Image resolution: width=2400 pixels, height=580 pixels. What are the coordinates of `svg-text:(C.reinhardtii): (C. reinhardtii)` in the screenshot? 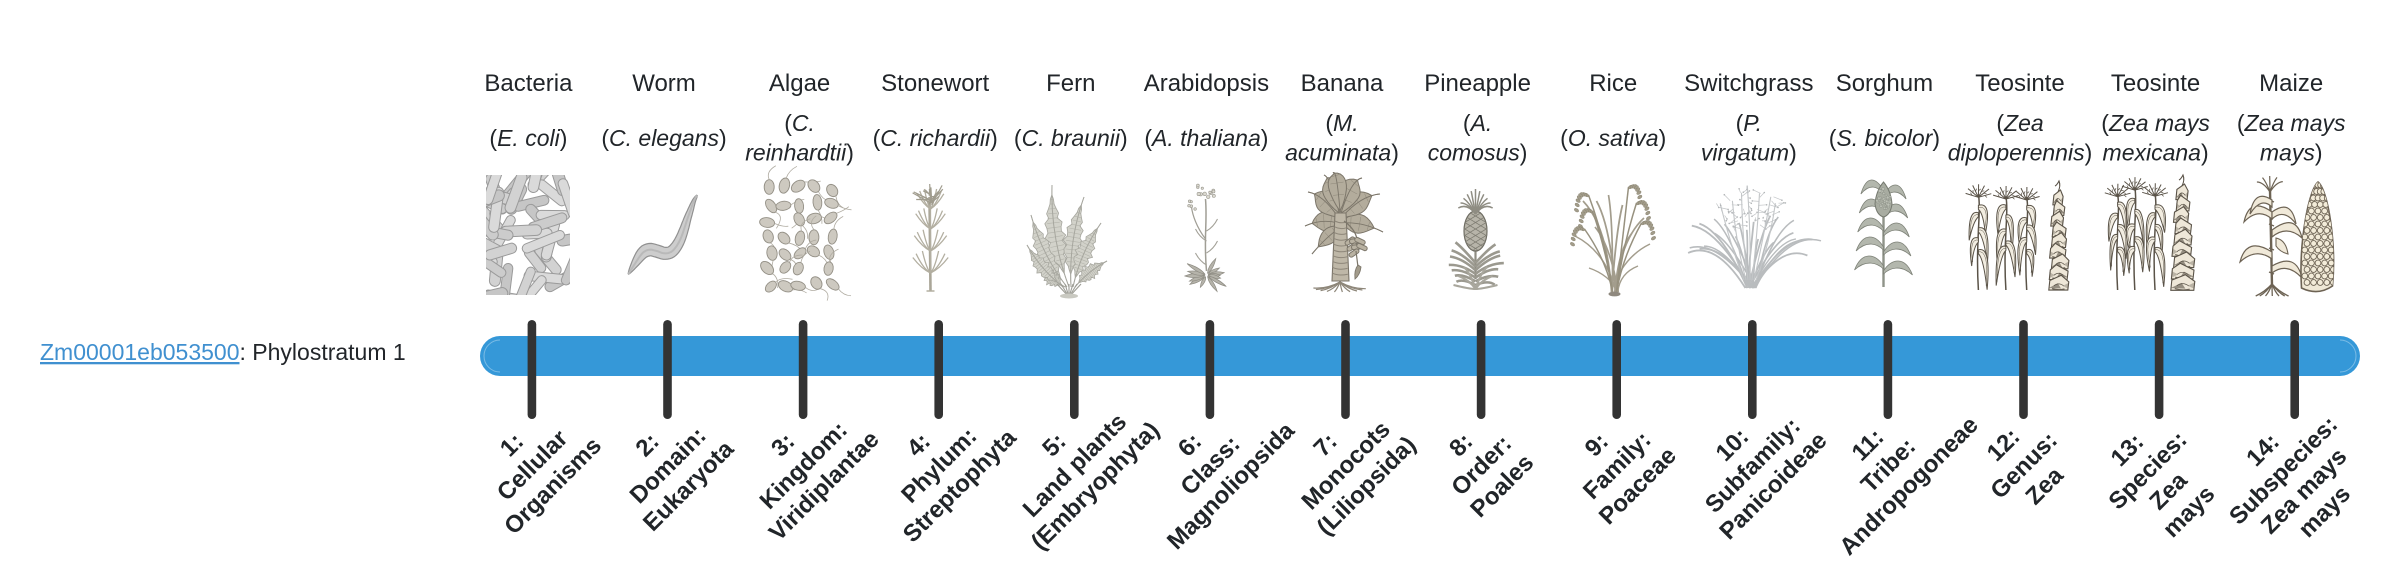 It's located at (799, 138).